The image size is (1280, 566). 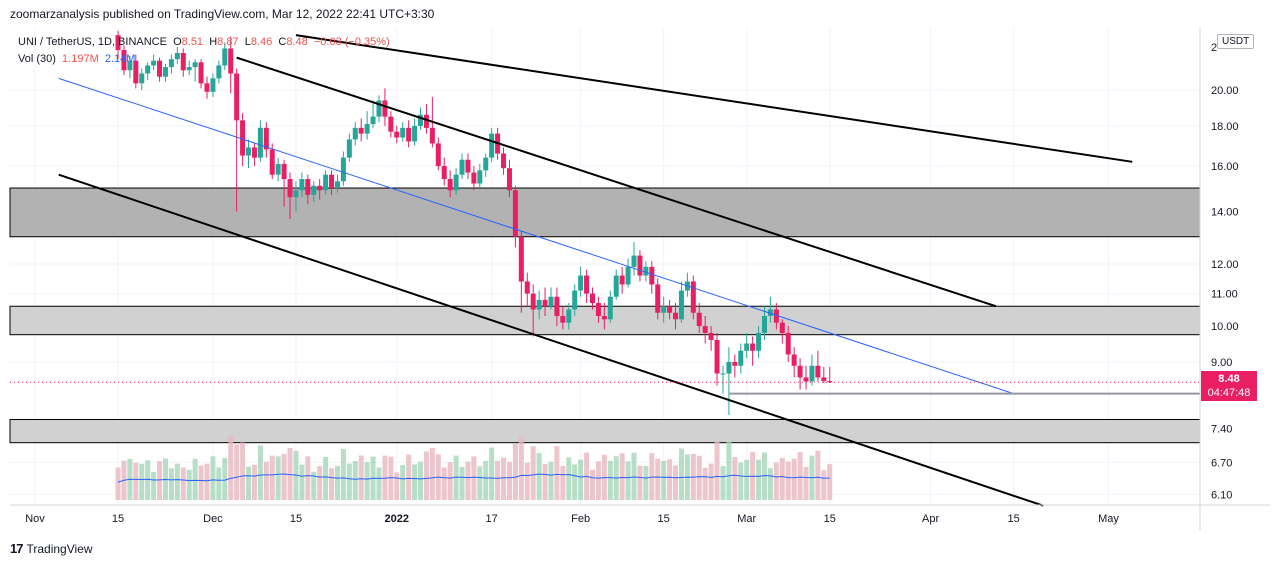 I want to click on time-tick-label: Mar, so click(x=746, y=519).